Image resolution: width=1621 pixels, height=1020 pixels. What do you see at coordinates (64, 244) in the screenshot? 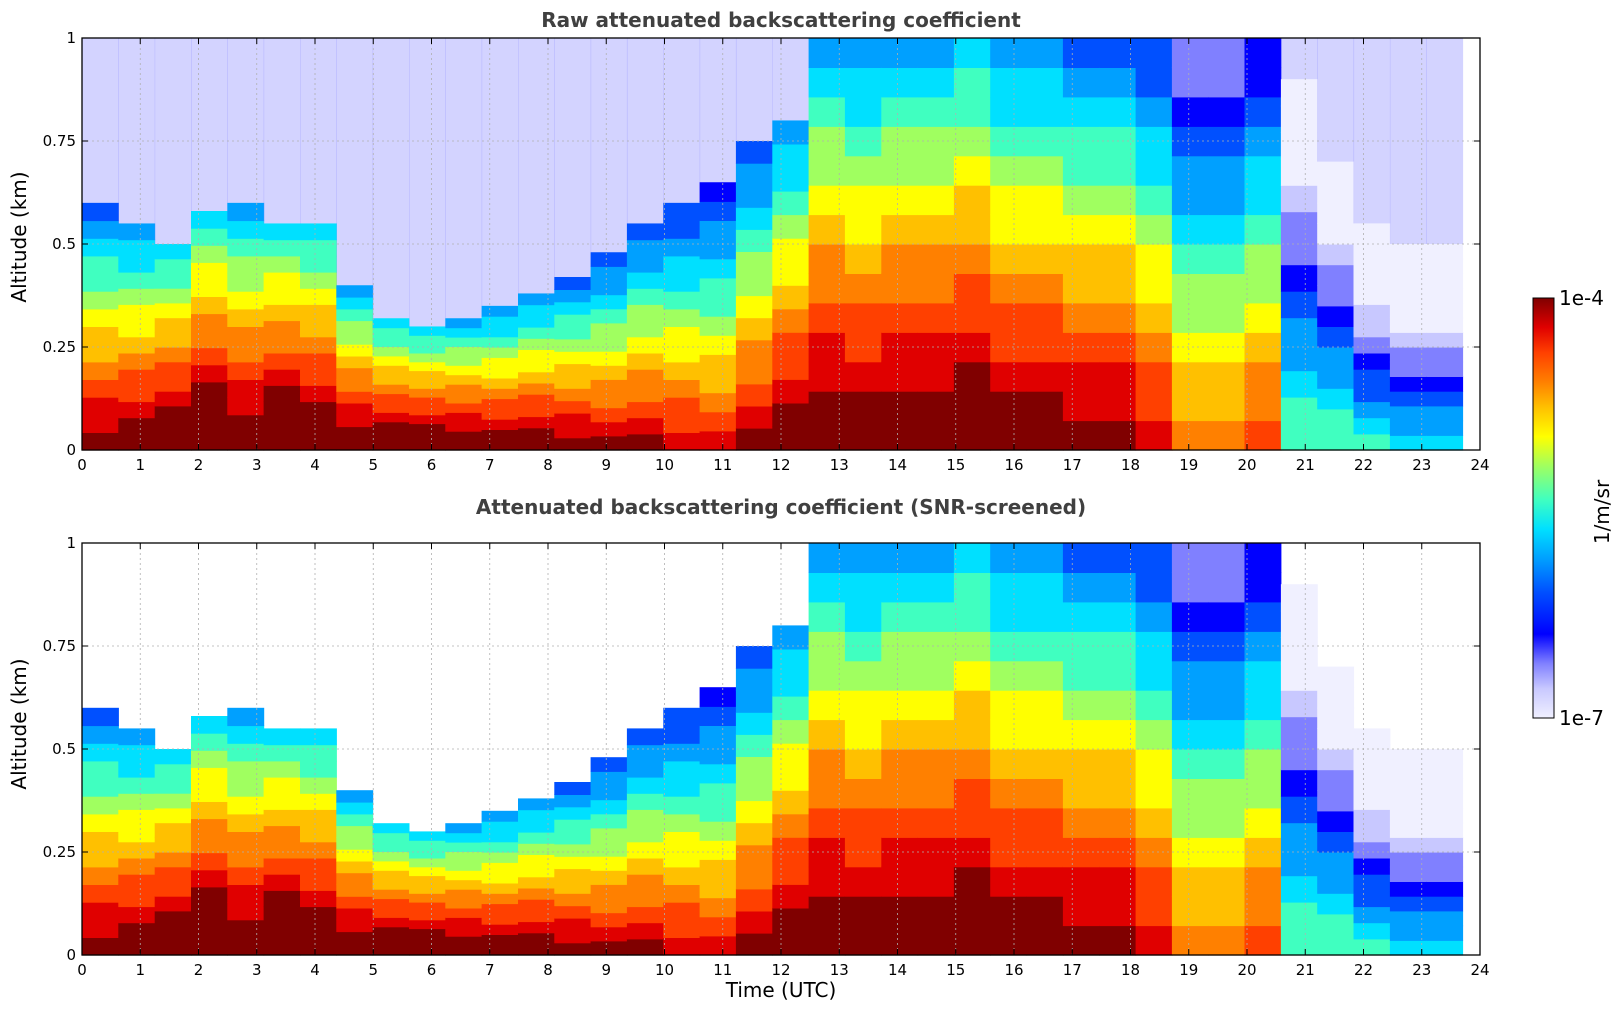
I see `y-tick-label: 0.5` at bounding box center [64, 244].